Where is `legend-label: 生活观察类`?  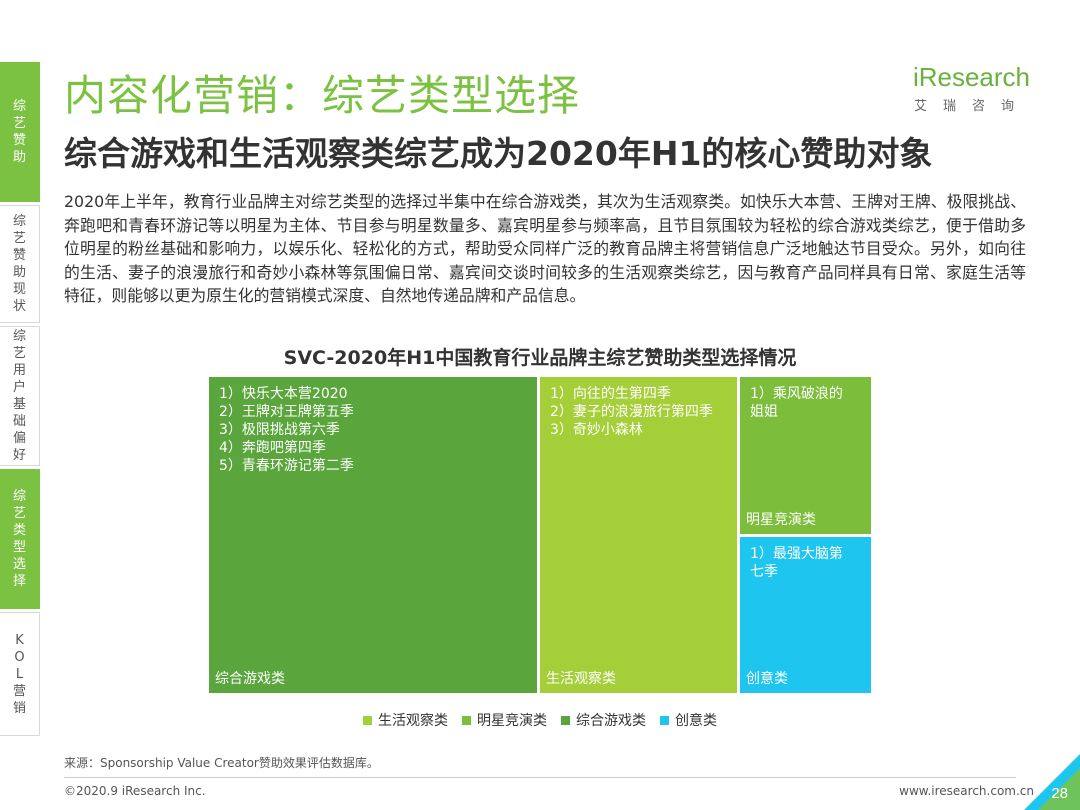
legend-label: 生活观察类 is located at coordinates (413, 721).